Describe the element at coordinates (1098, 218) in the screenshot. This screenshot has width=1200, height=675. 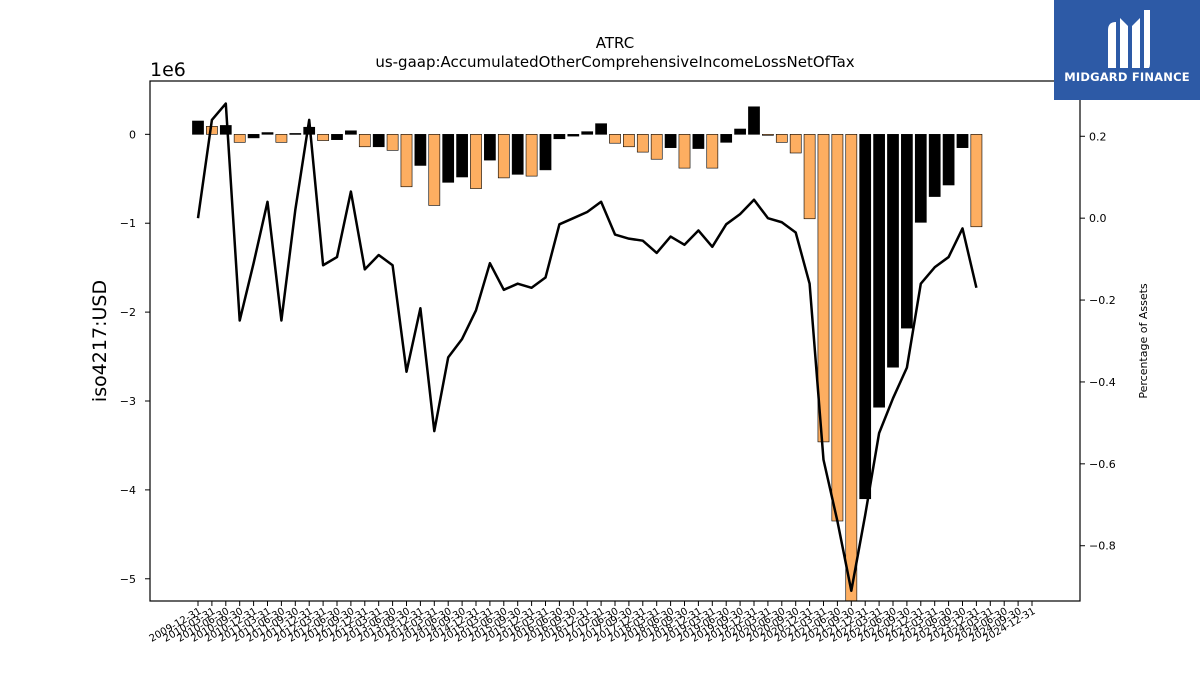
I see `y2-tick-label: 0.0` at that location.